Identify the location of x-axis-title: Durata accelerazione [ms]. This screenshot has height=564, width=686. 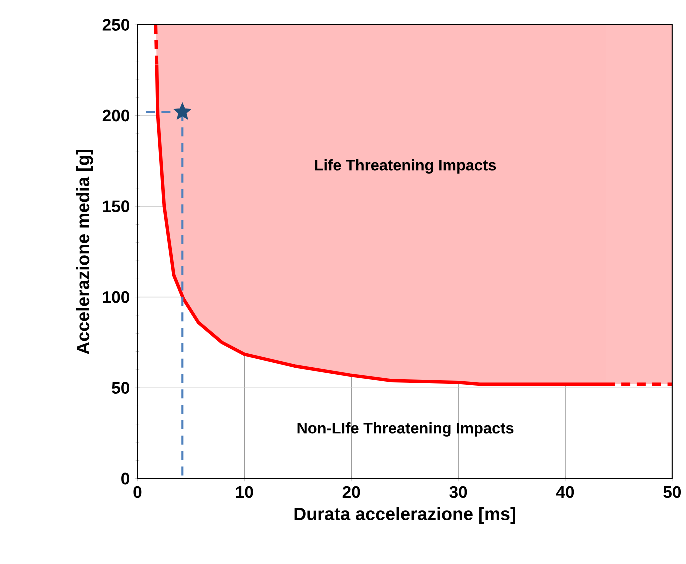
(405, 515).